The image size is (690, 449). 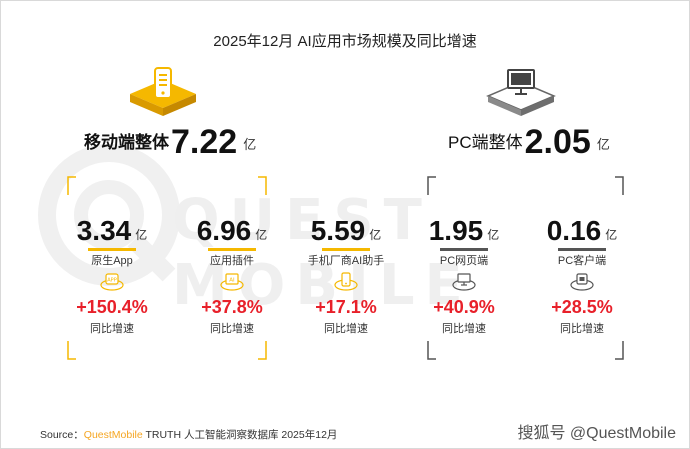 What do you see at coordinates (582, 307) in the screenshot?
I see `metric-growth: +28.5%` at bounding box center [582, 307].